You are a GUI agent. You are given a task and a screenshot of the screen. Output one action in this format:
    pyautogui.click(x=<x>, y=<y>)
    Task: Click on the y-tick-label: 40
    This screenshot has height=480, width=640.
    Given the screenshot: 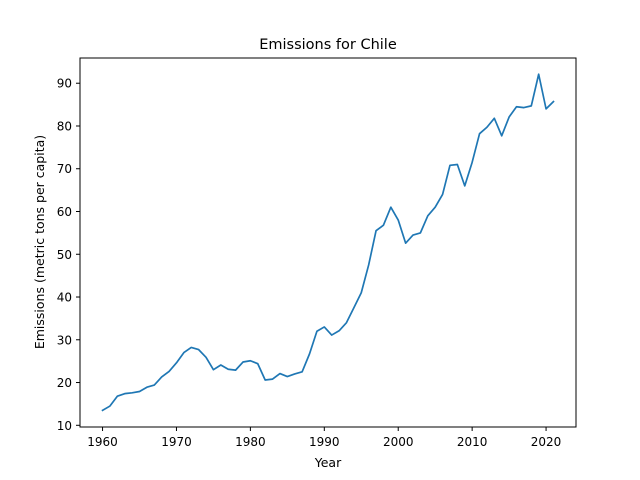 What is the action you would take?
    pyautogui.click(x=64, y=298)
    